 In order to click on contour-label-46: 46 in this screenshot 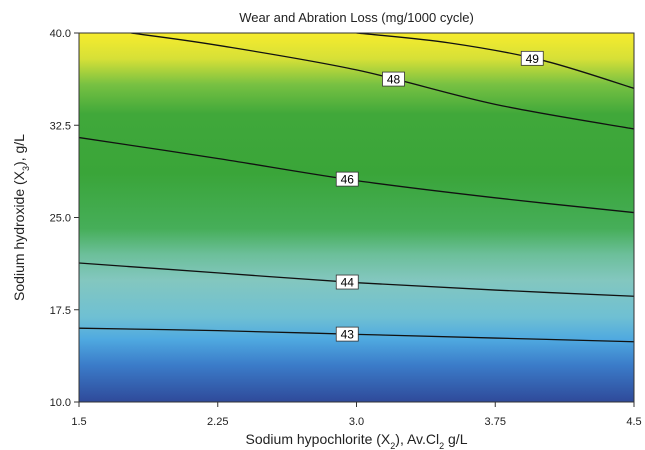, I will do `click(348, 180)`.